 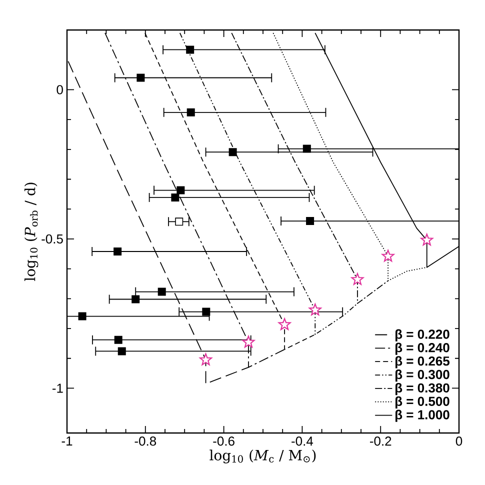 What do you see at coordinates (423, 402) in the screenshot?
I see `legend-label: β = 0.500` at bounding box center [423, 402].